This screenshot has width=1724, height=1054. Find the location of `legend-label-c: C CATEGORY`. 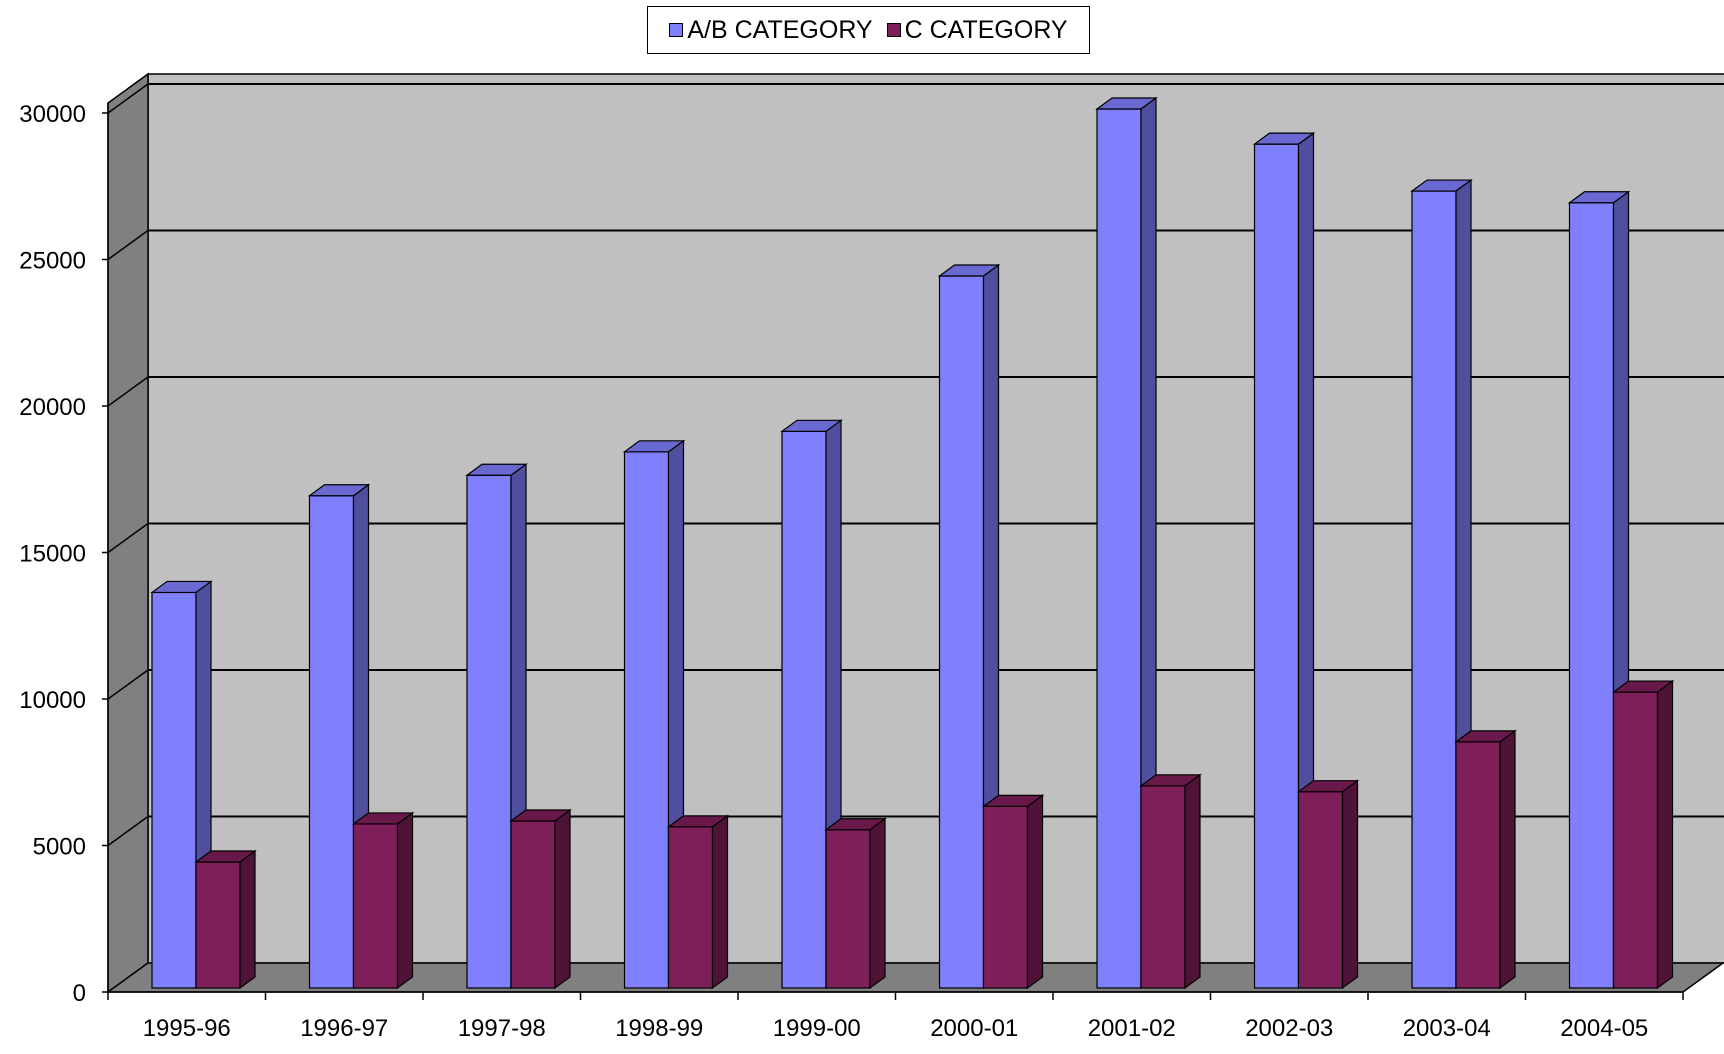

legend-label-c: C CATEGORY is located at coordinates (986, 29).